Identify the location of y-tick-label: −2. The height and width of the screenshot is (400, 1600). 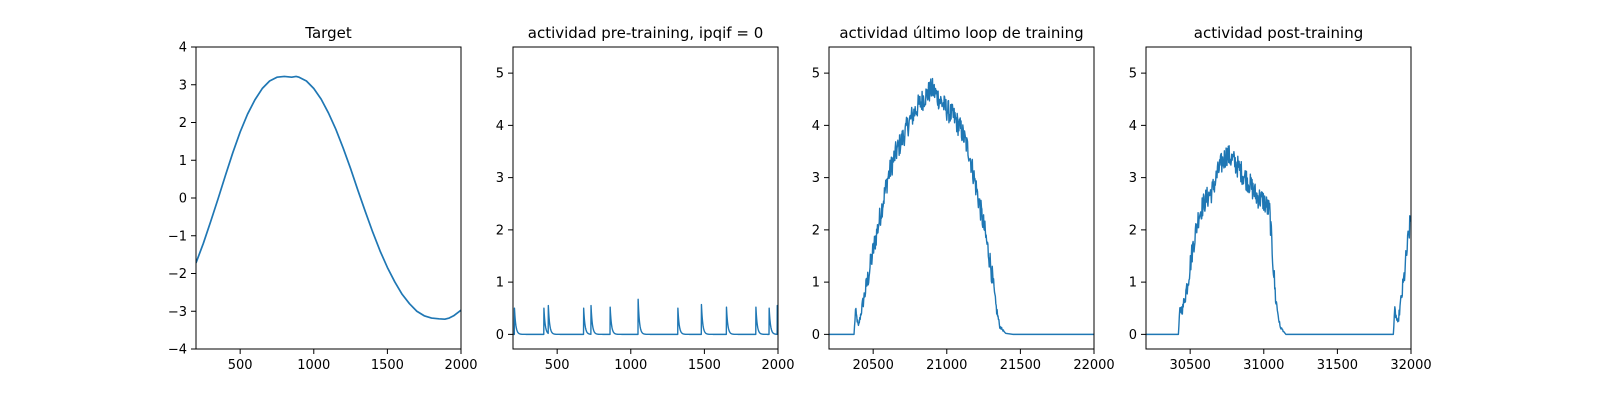
(177, 274).